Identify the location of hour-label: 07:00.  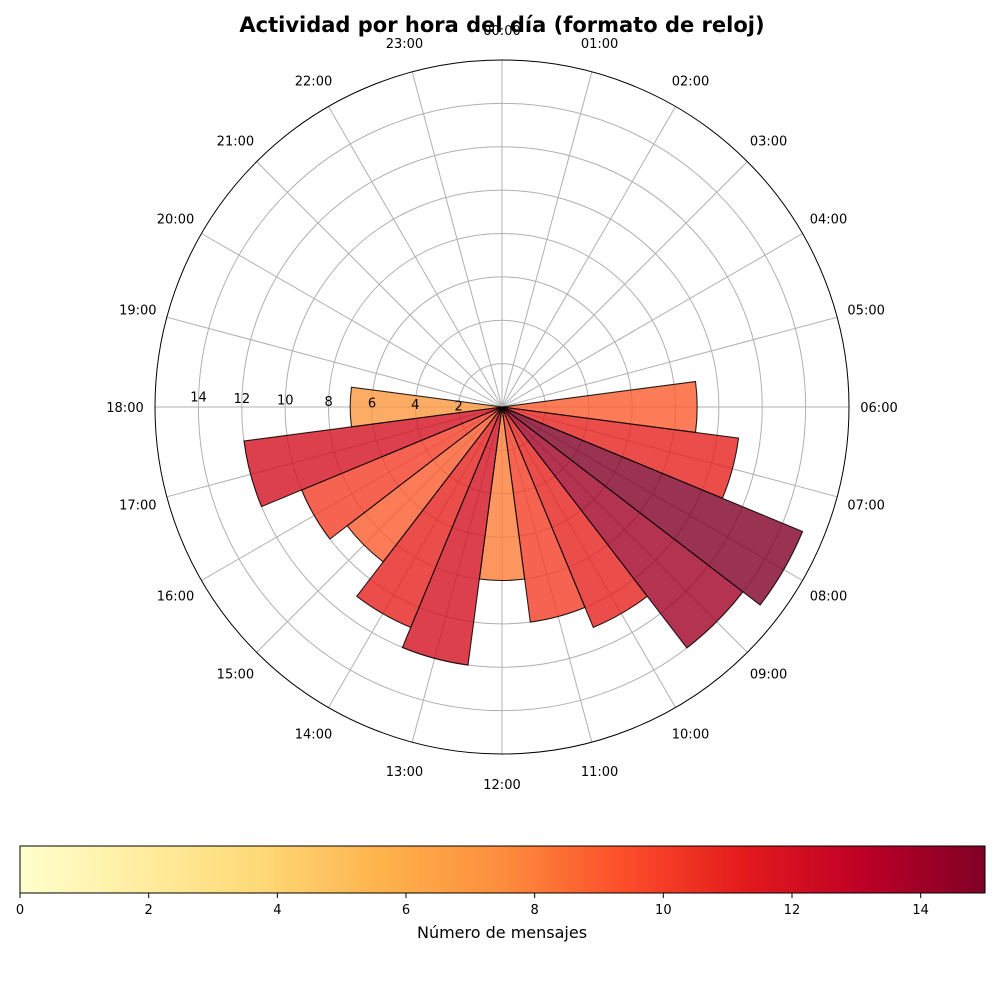
(865, 506).